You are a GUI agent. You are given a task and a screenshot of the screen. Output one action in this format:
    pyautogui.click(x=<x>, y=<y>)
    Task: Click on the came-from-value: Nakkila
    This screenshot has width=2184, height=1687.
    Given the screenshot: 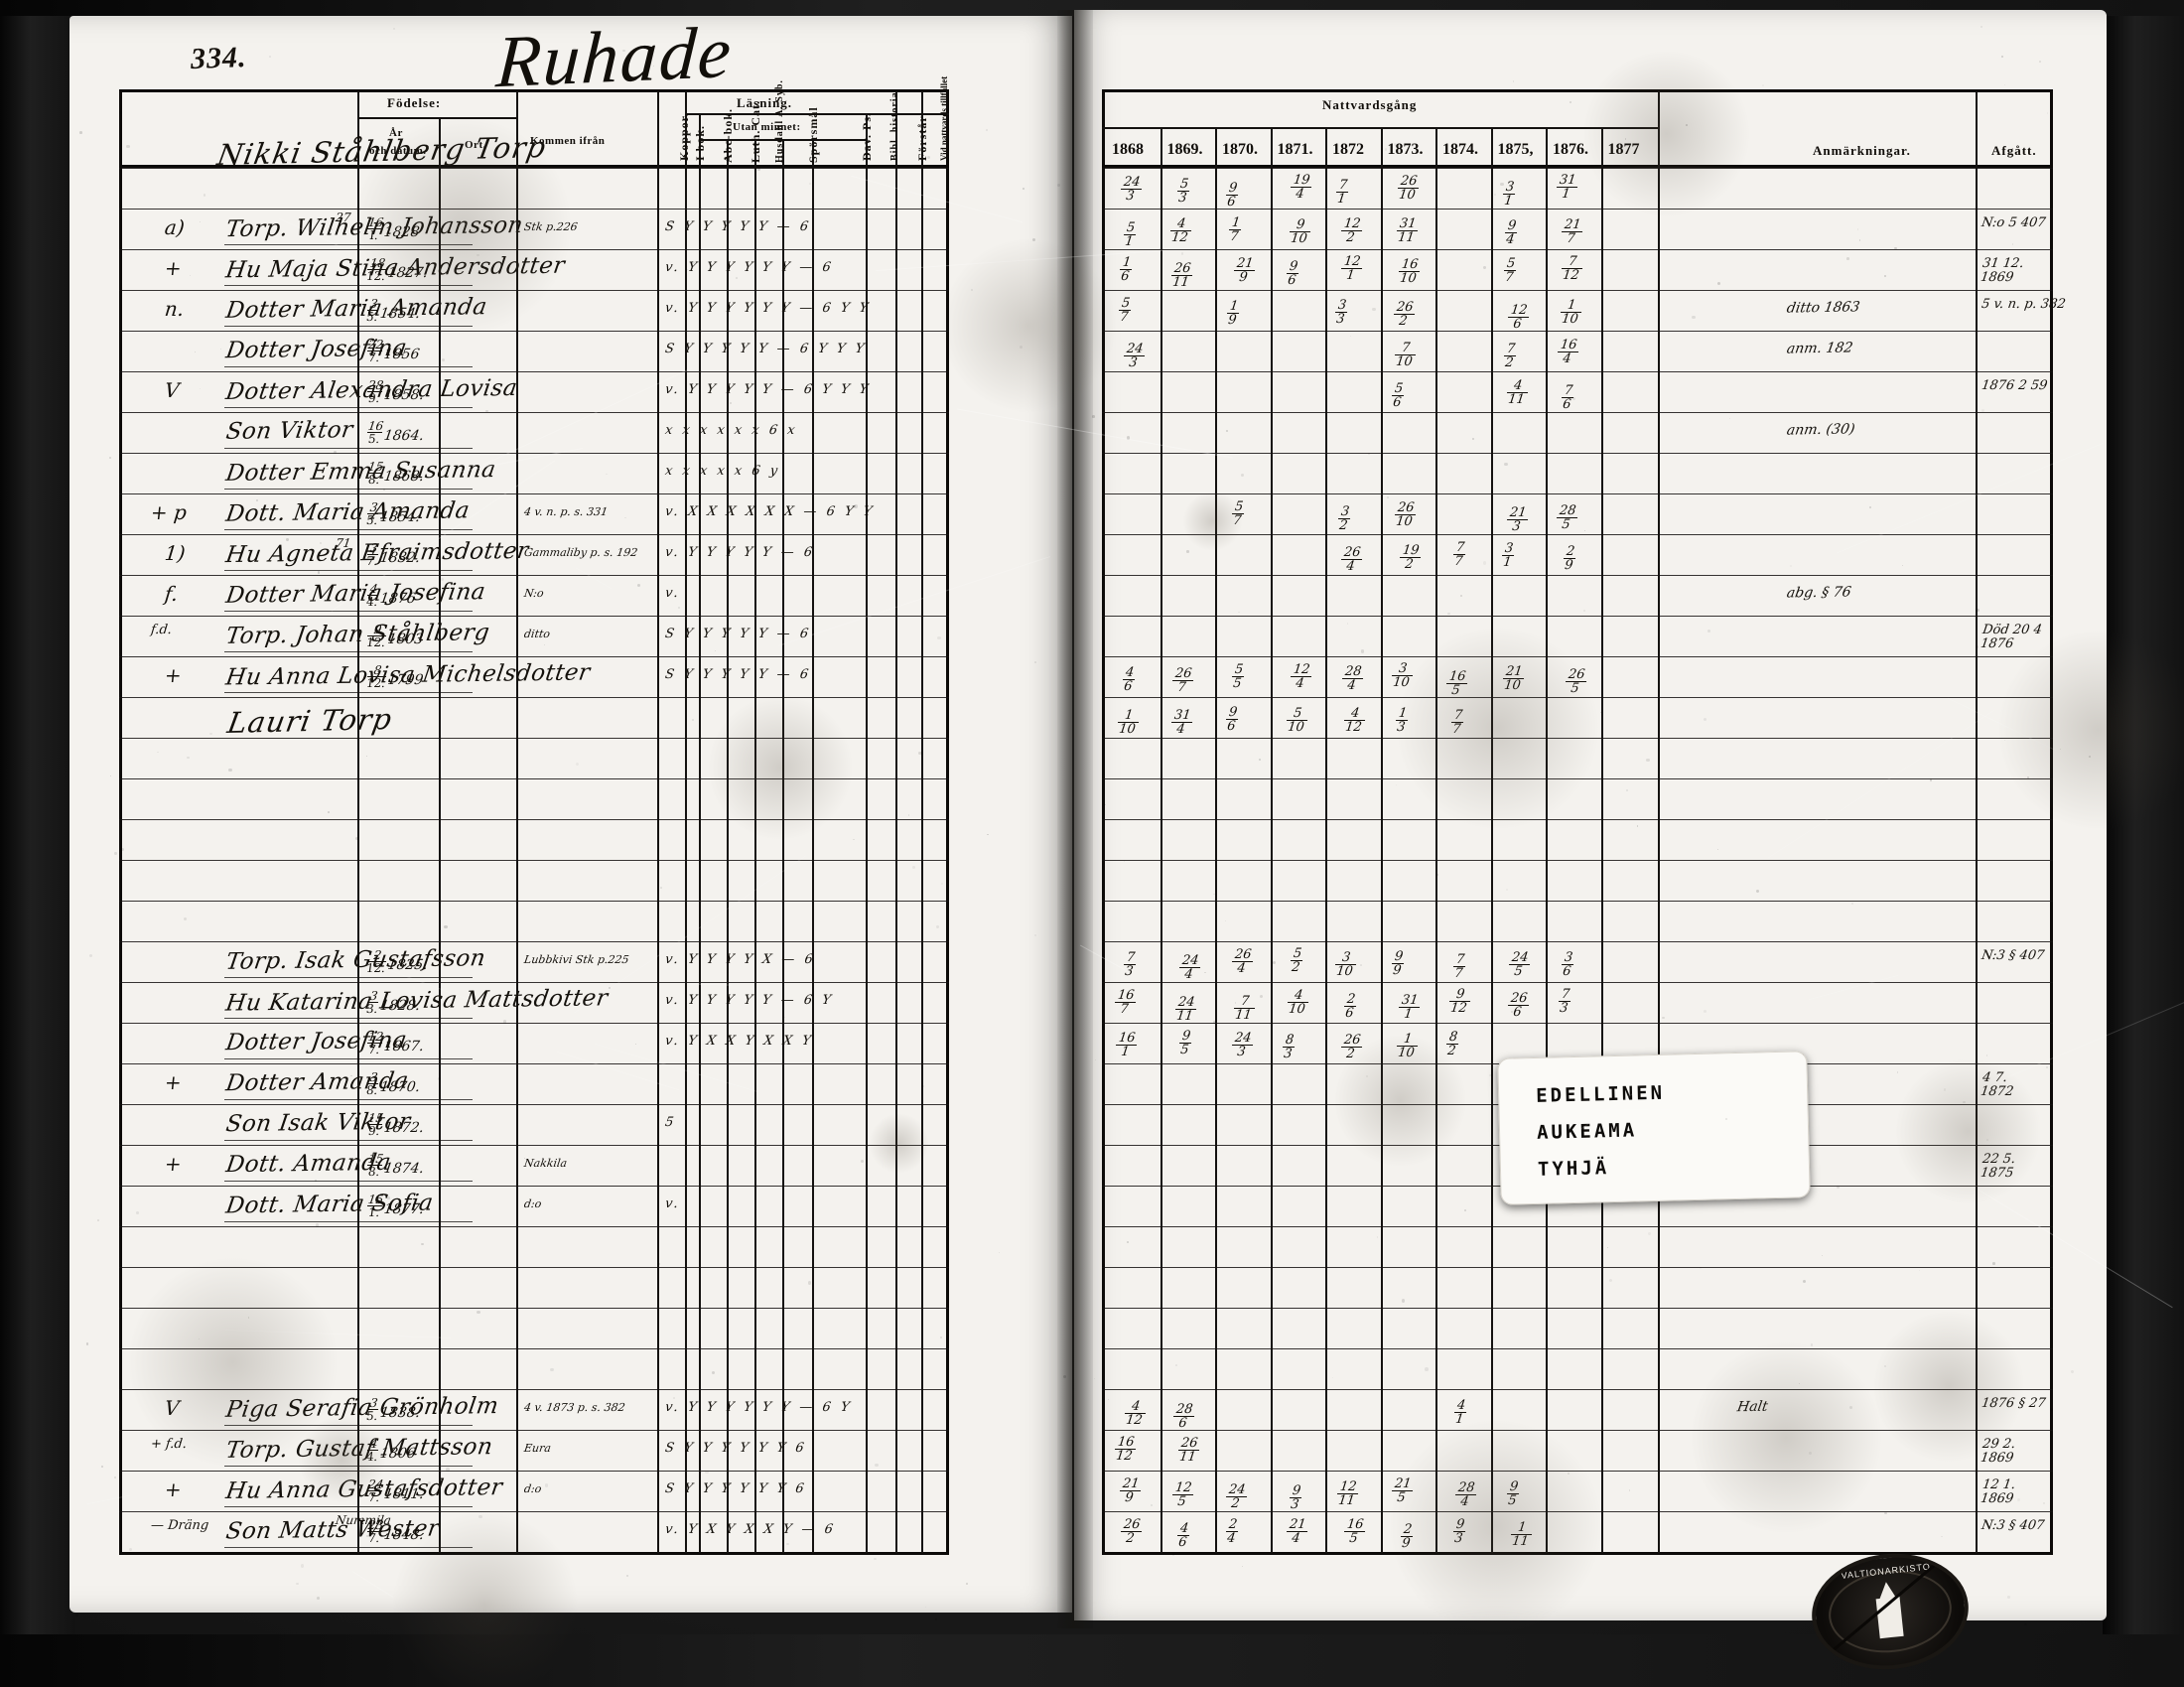 What is the action you would take?
    pyautogui.click(x=546, y=1163)
    